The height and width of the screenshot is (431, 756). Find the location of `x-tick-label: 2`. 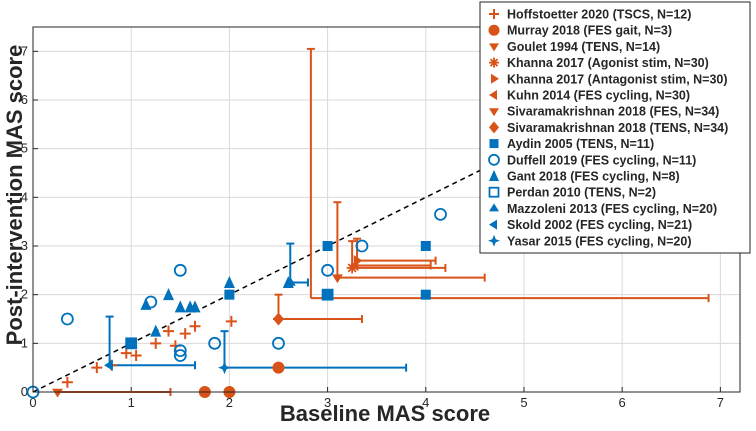

x-tick-label: 2 is located at coordinates (229, 402).